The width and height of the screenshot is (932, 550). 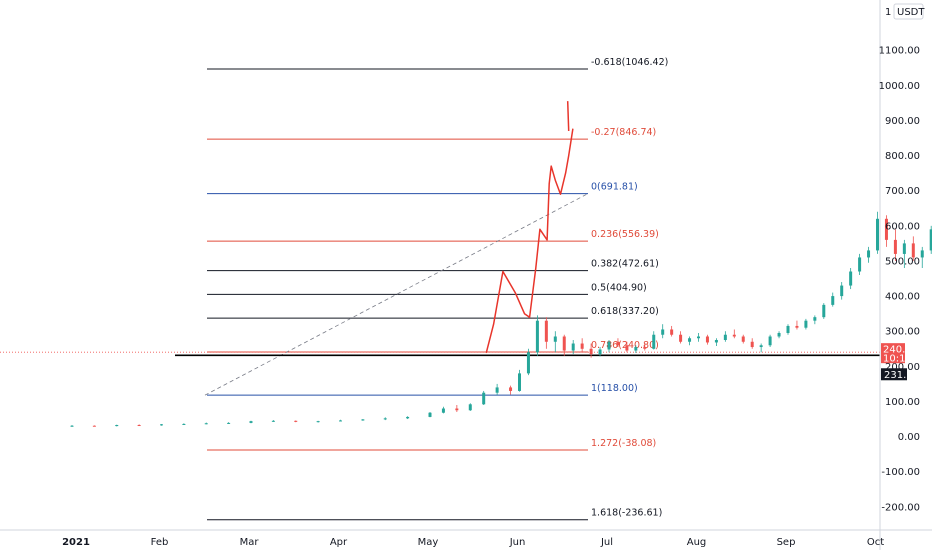 What do you see at coordinates (606, 542) in the screenshot?
I see `x-tick-label: Jul` at bounding box center [606, 542].